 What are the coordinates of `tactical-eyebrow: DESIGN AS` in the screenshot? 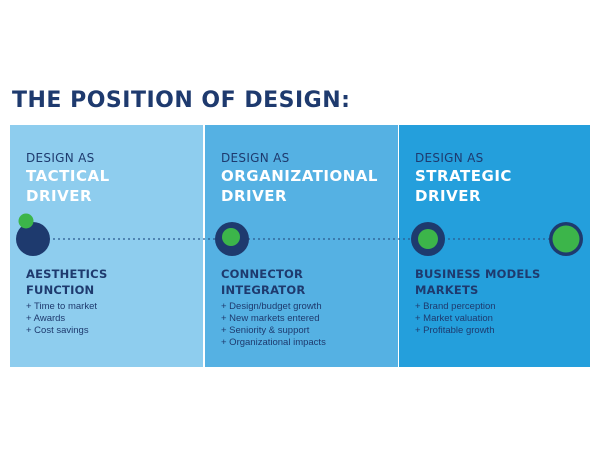 It's located at (60, 158).